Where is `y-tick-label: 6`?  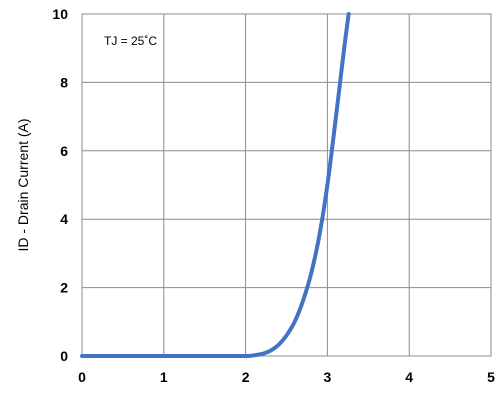 y-tick-label: 6 is located at coordinates (64, 151).